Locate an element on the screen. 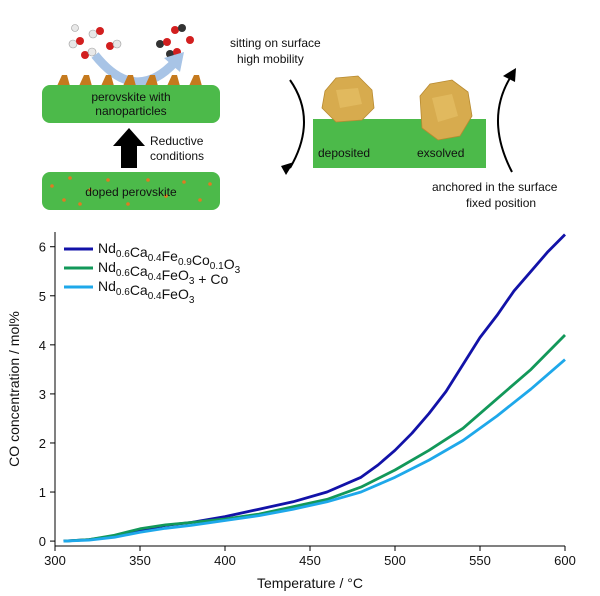 The image size is (600, 596). gas-molecules-icon is located at coordinates (131, 41).